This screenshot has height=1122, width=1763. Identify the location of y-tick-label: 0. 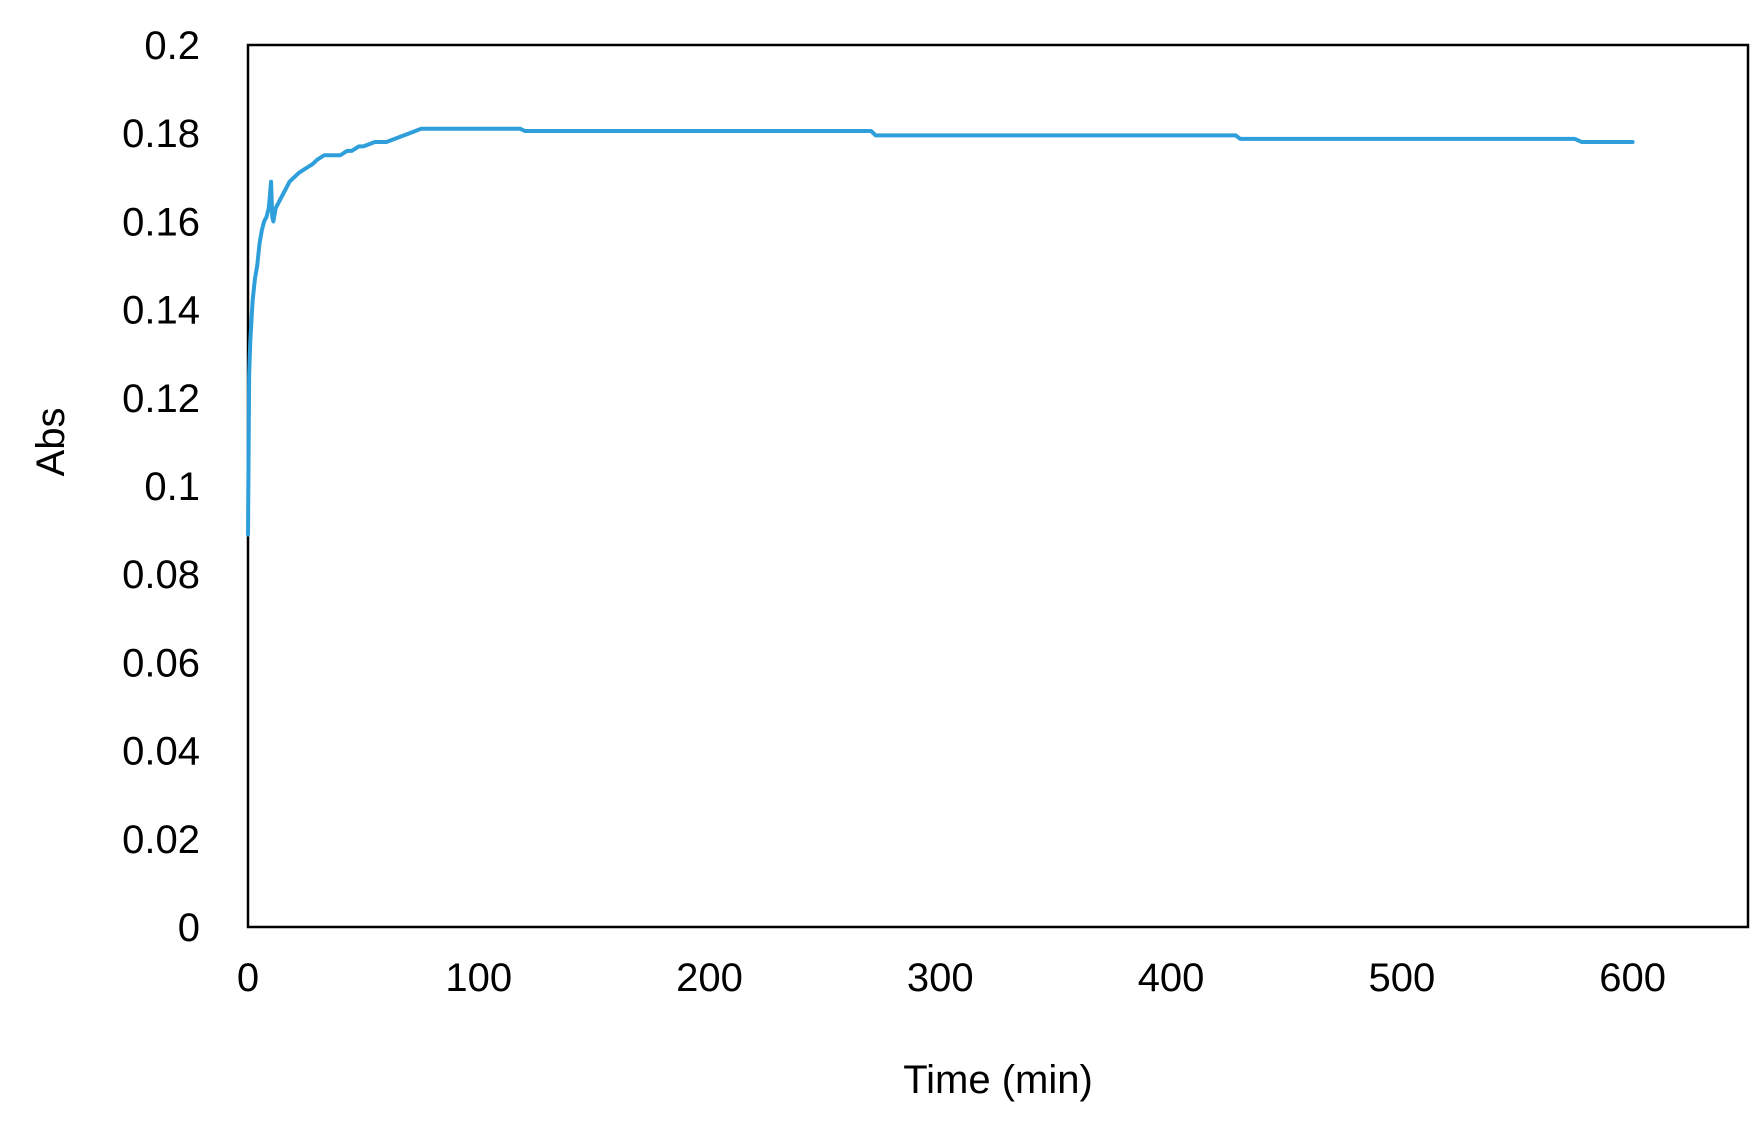
(189, 928).